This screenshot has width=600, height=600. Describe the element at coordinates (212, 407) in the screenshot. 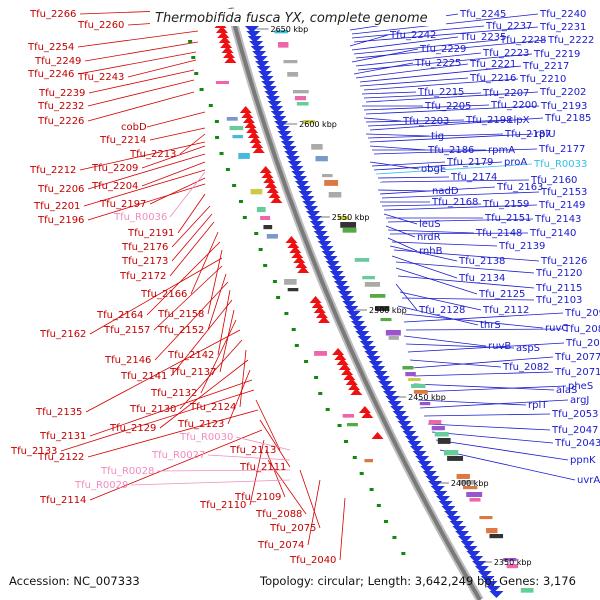

I see `gene-label: Tfu_2124` at that location.